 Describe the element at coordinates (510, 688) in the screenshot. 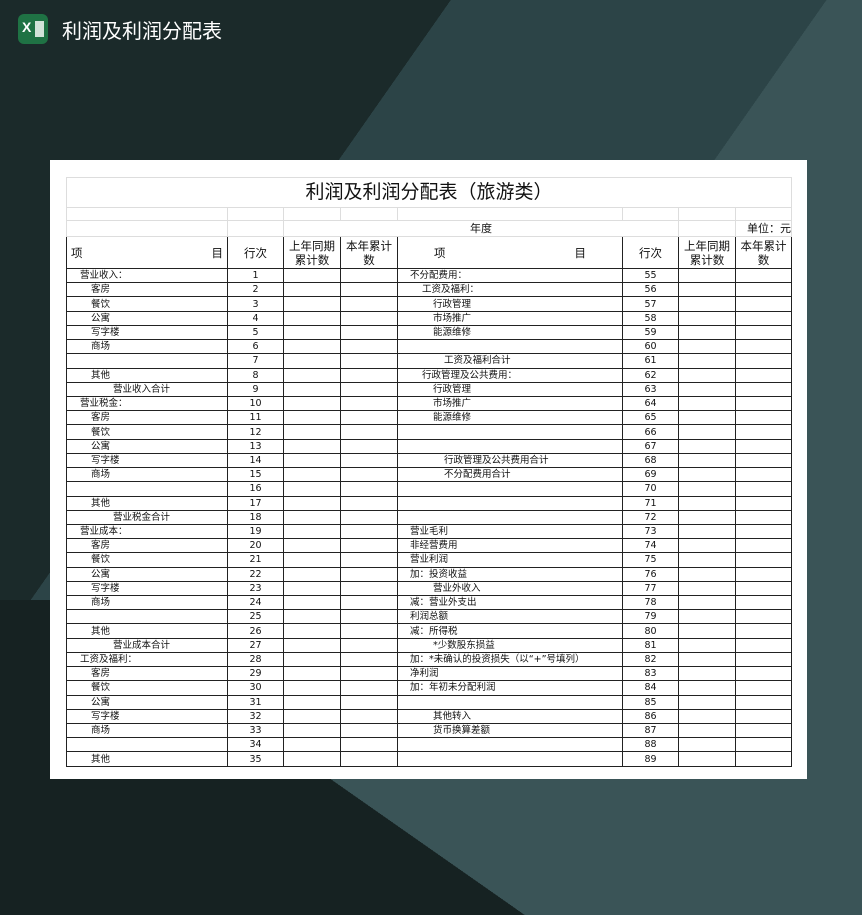

I see `right-item-cell: 加：年初未分配利润` at that location.